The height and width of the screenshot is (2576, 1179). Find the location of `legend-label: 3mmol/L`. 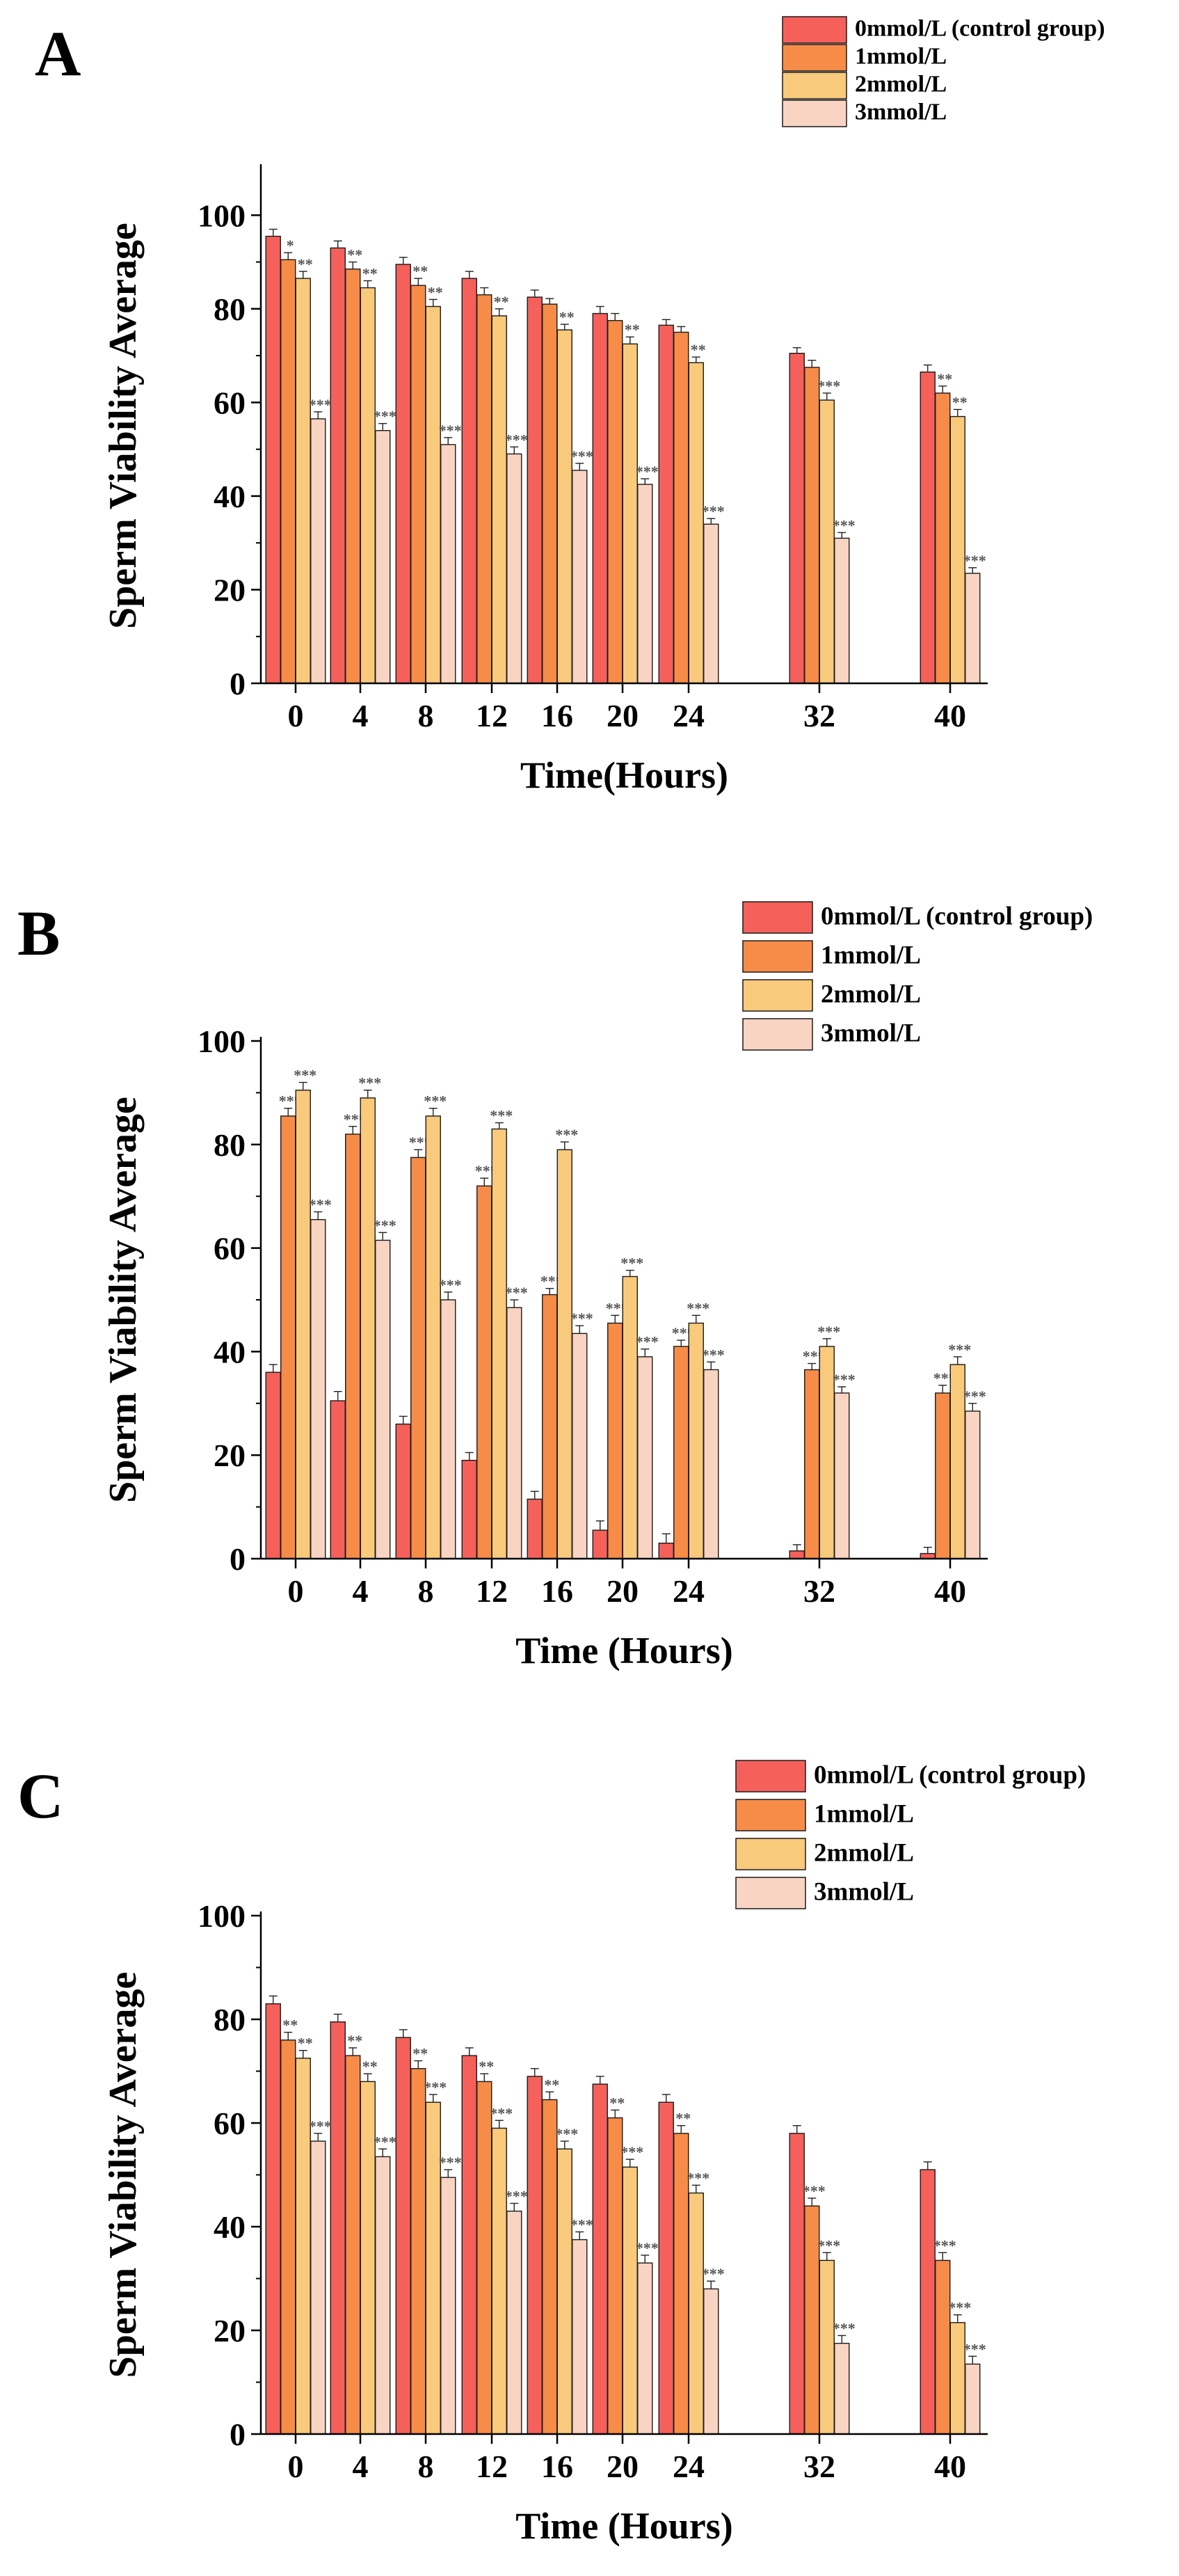

legend-label: 3mmol/L is located at coordinates (901, 112).